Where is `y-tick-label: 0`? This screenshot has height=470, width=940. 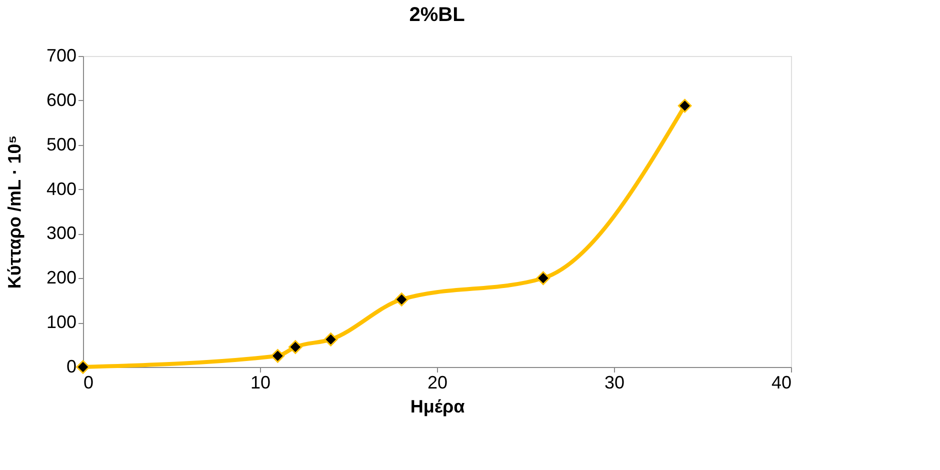
y-tick-label: 0 is located at coordinates (71, 366).